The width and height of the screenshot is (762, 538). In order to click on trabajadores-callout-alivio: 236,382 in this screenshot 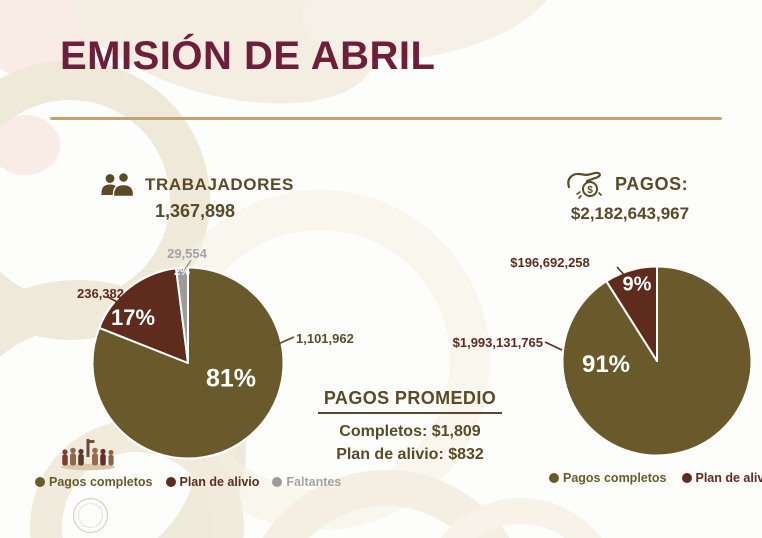, I will do `click(100, 293)`.